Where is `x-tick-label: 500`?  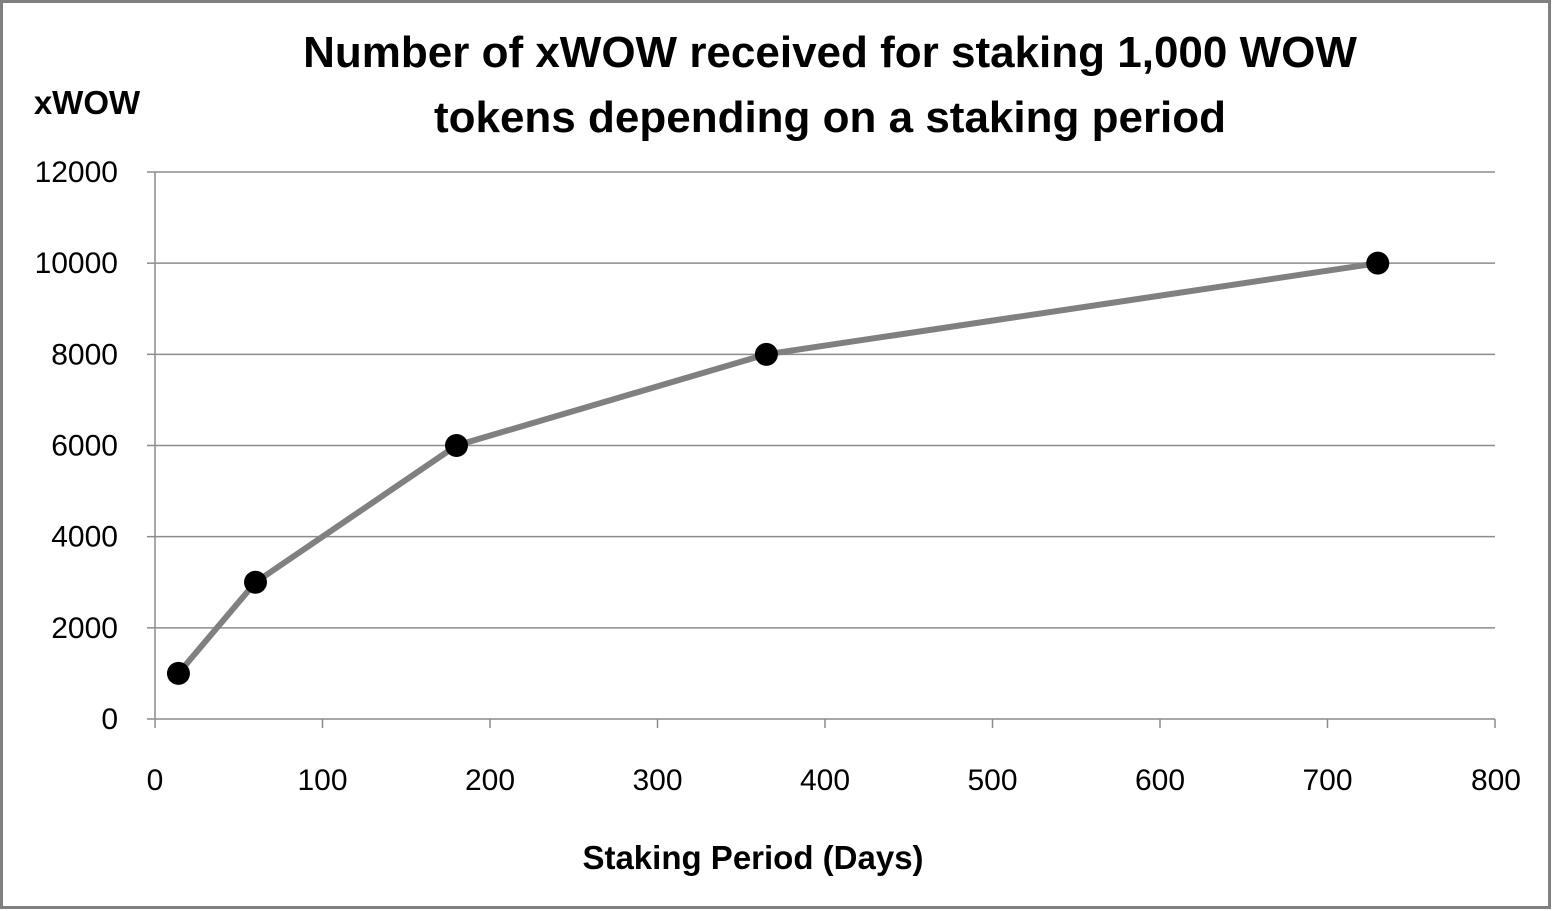
x-tick-label: 500 is located at coordinates (992, 780).